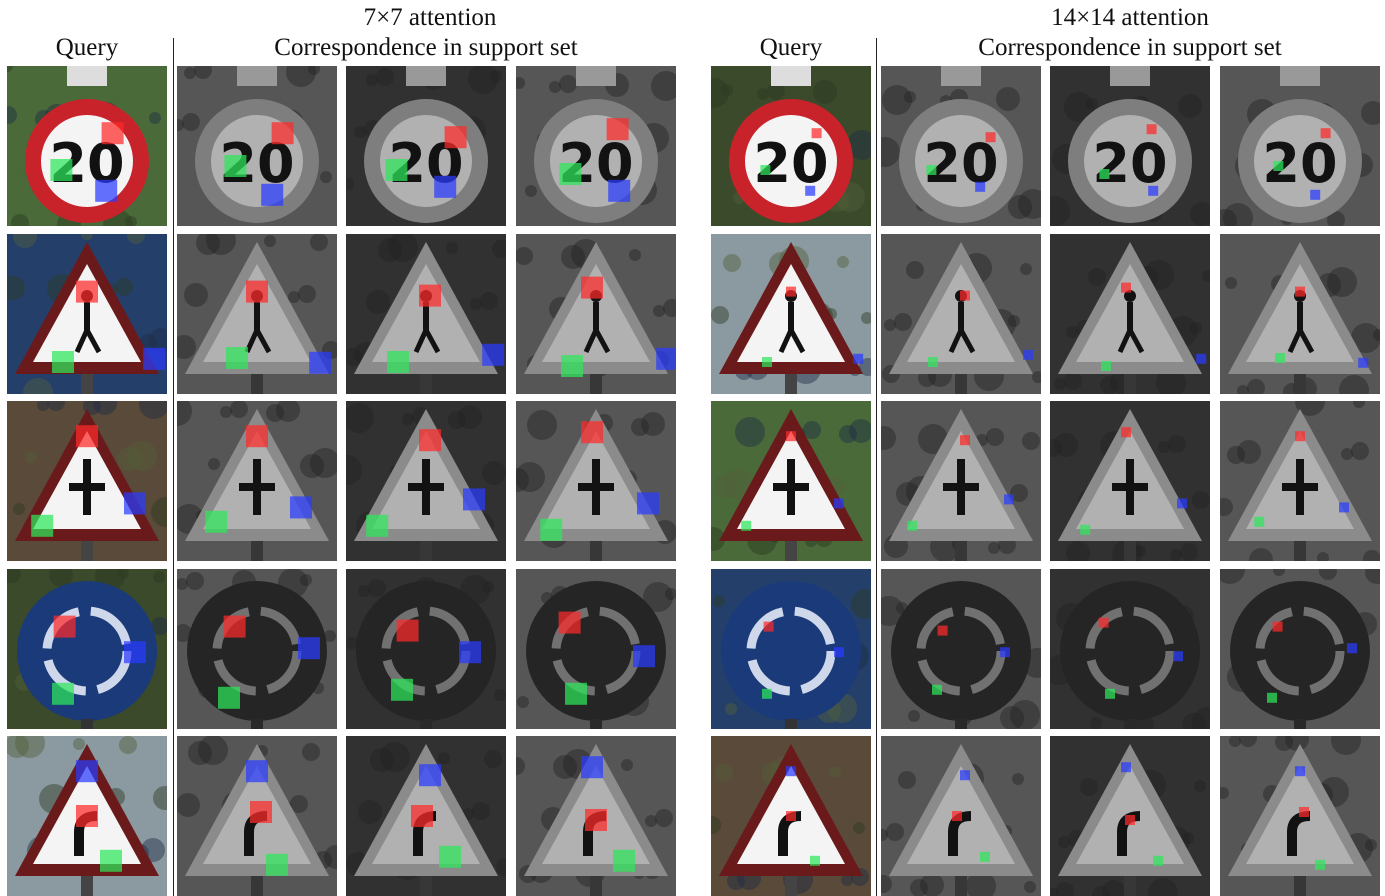  Describe the element at coordinates (790, 163) in the screenshot. I see `svg-text: 20` at that location.